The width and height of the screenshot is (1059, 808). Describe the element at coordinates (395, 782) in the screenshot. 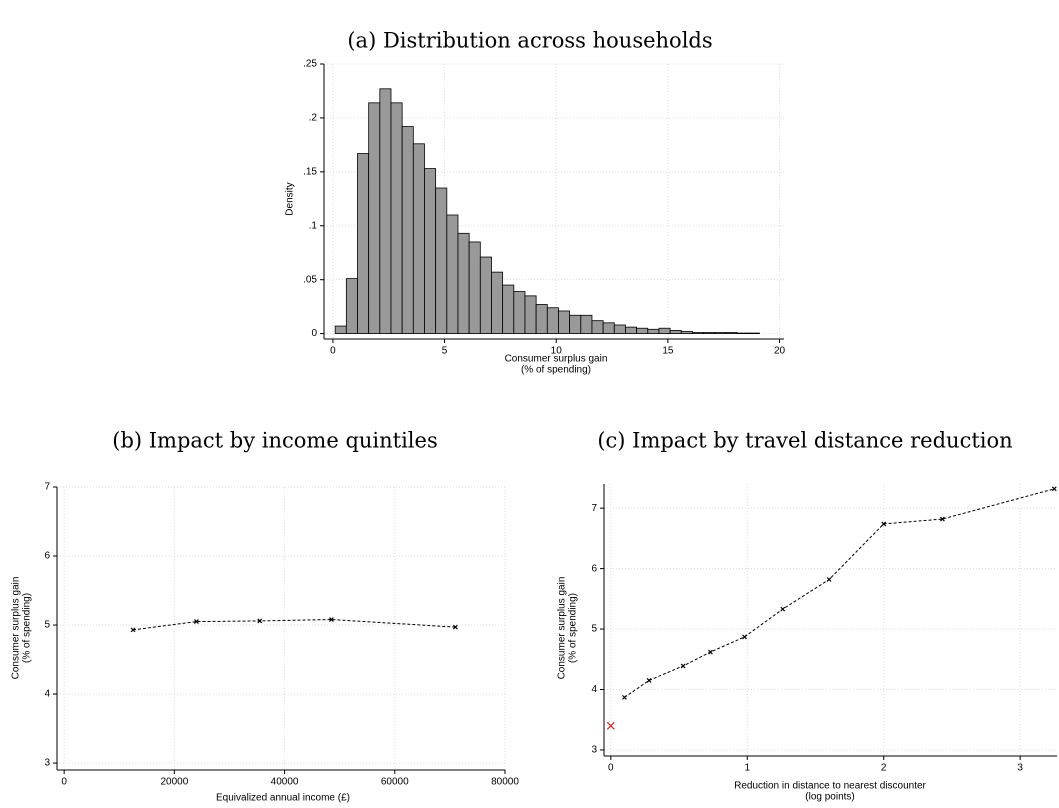

I see `x-tick-label: 60000` at that location.